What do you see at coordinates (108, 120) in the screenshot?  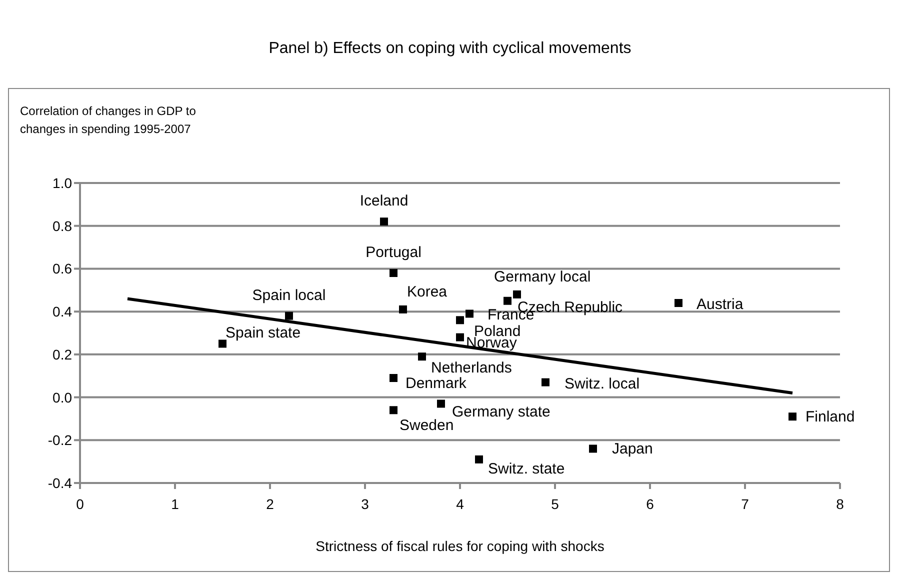 I see `y-axis-title: Correlation of changes in GDP to changes in spending 1995-2007` at bounding box center [108, 120].